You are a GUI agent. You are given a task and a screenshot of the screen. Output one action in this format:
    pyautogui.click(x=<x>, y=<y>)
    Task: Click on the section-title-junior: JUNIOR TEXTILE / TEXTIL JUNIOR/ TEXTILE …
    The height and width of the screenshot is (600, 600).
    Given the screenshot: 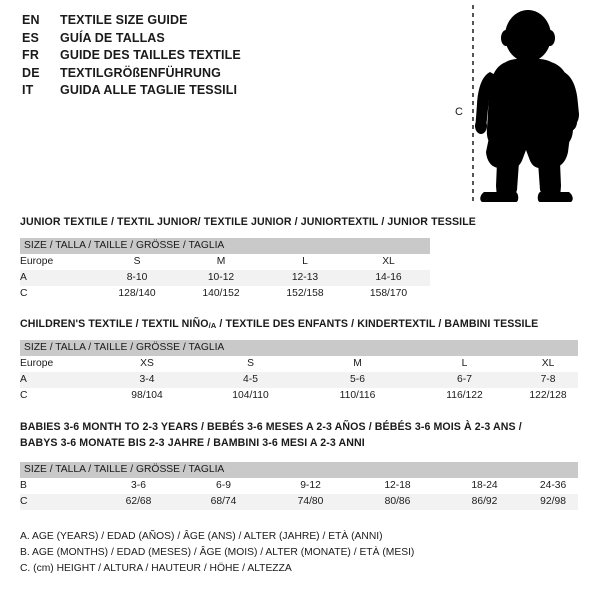 What is the action you would take?
    pyautogui.click(x=248, y=222)
    